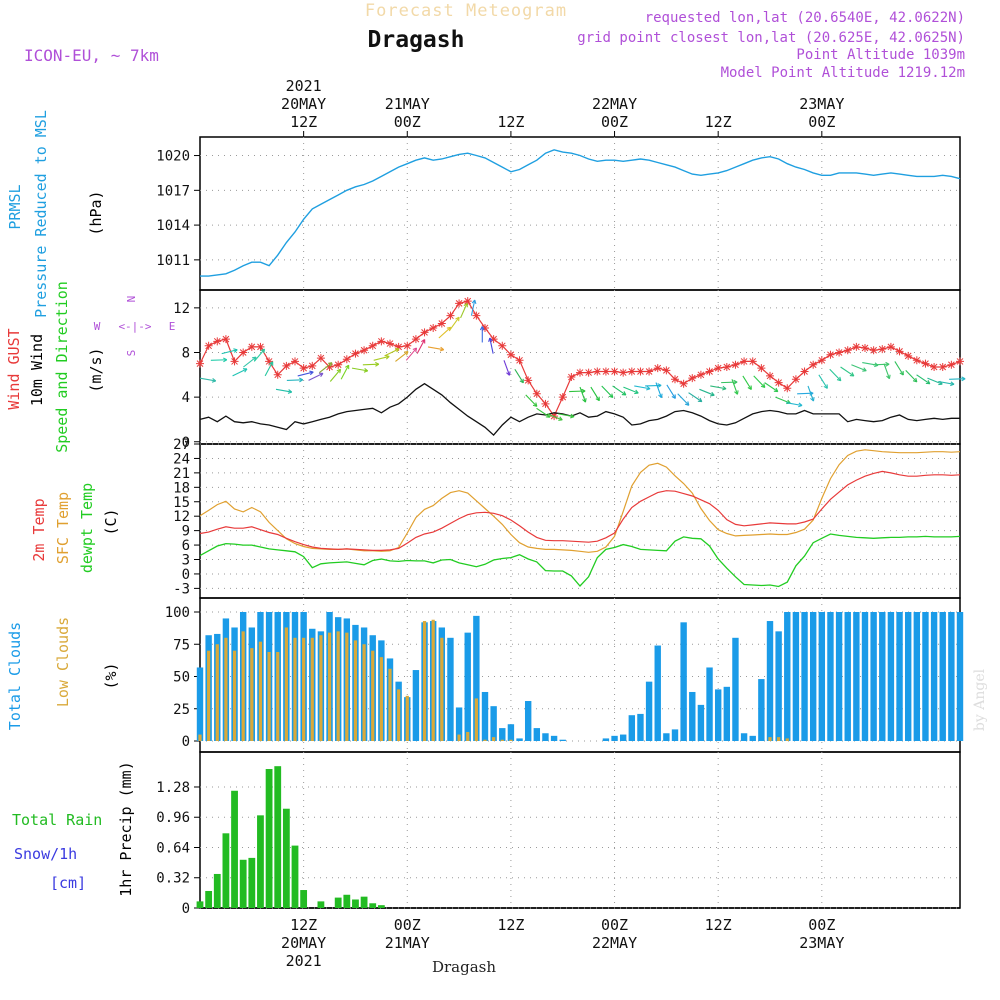  I want to click on top-time-label: 22MAY, so click(614, 104).